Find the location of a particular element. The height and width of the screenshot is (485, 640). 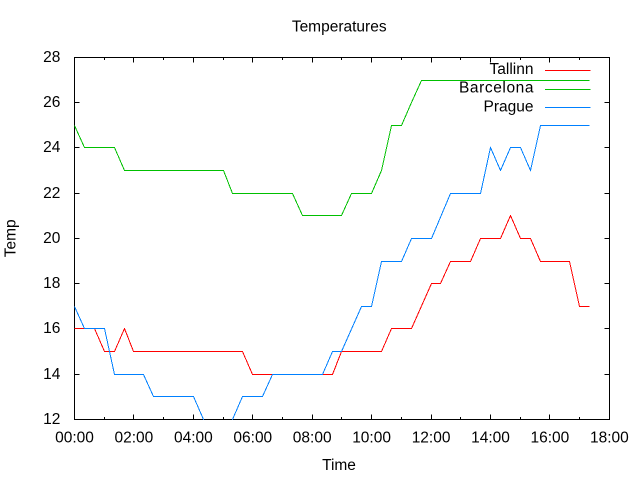

svg-text: 04:00 is located at coordinates (193, 438).